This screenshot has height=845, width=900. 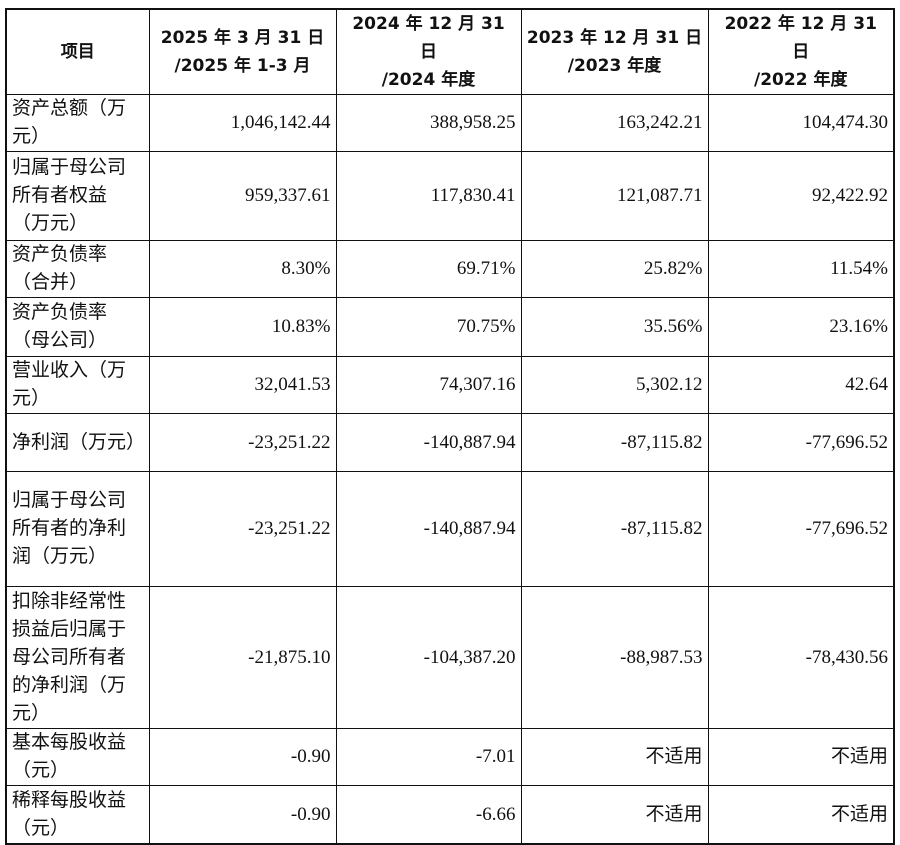 What do you see at coordinates (77, 529) in the screenshot?
I see `row-label: 归属于母公司所有者的净利润（万元）` at bounding box center [77, 529].